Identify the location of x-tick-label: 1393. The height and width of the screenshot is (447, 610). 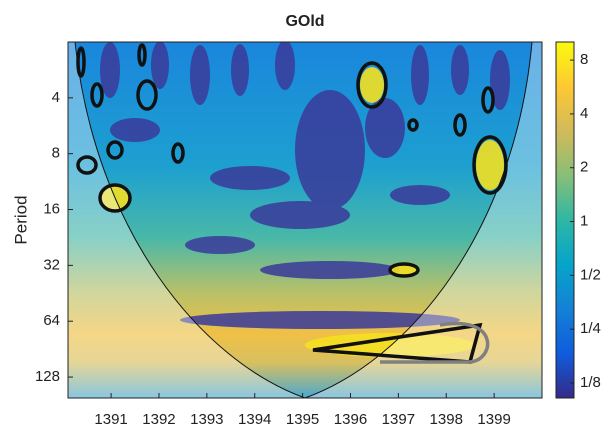
(206, 419).